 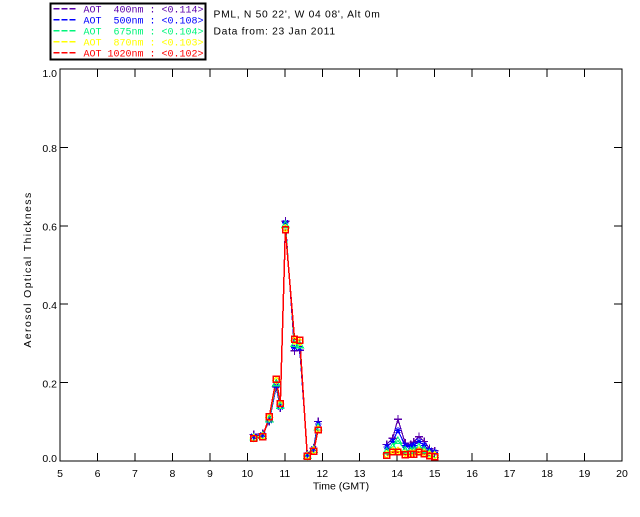 I want to click on svg-text: 17, so click(x=510, y=474).